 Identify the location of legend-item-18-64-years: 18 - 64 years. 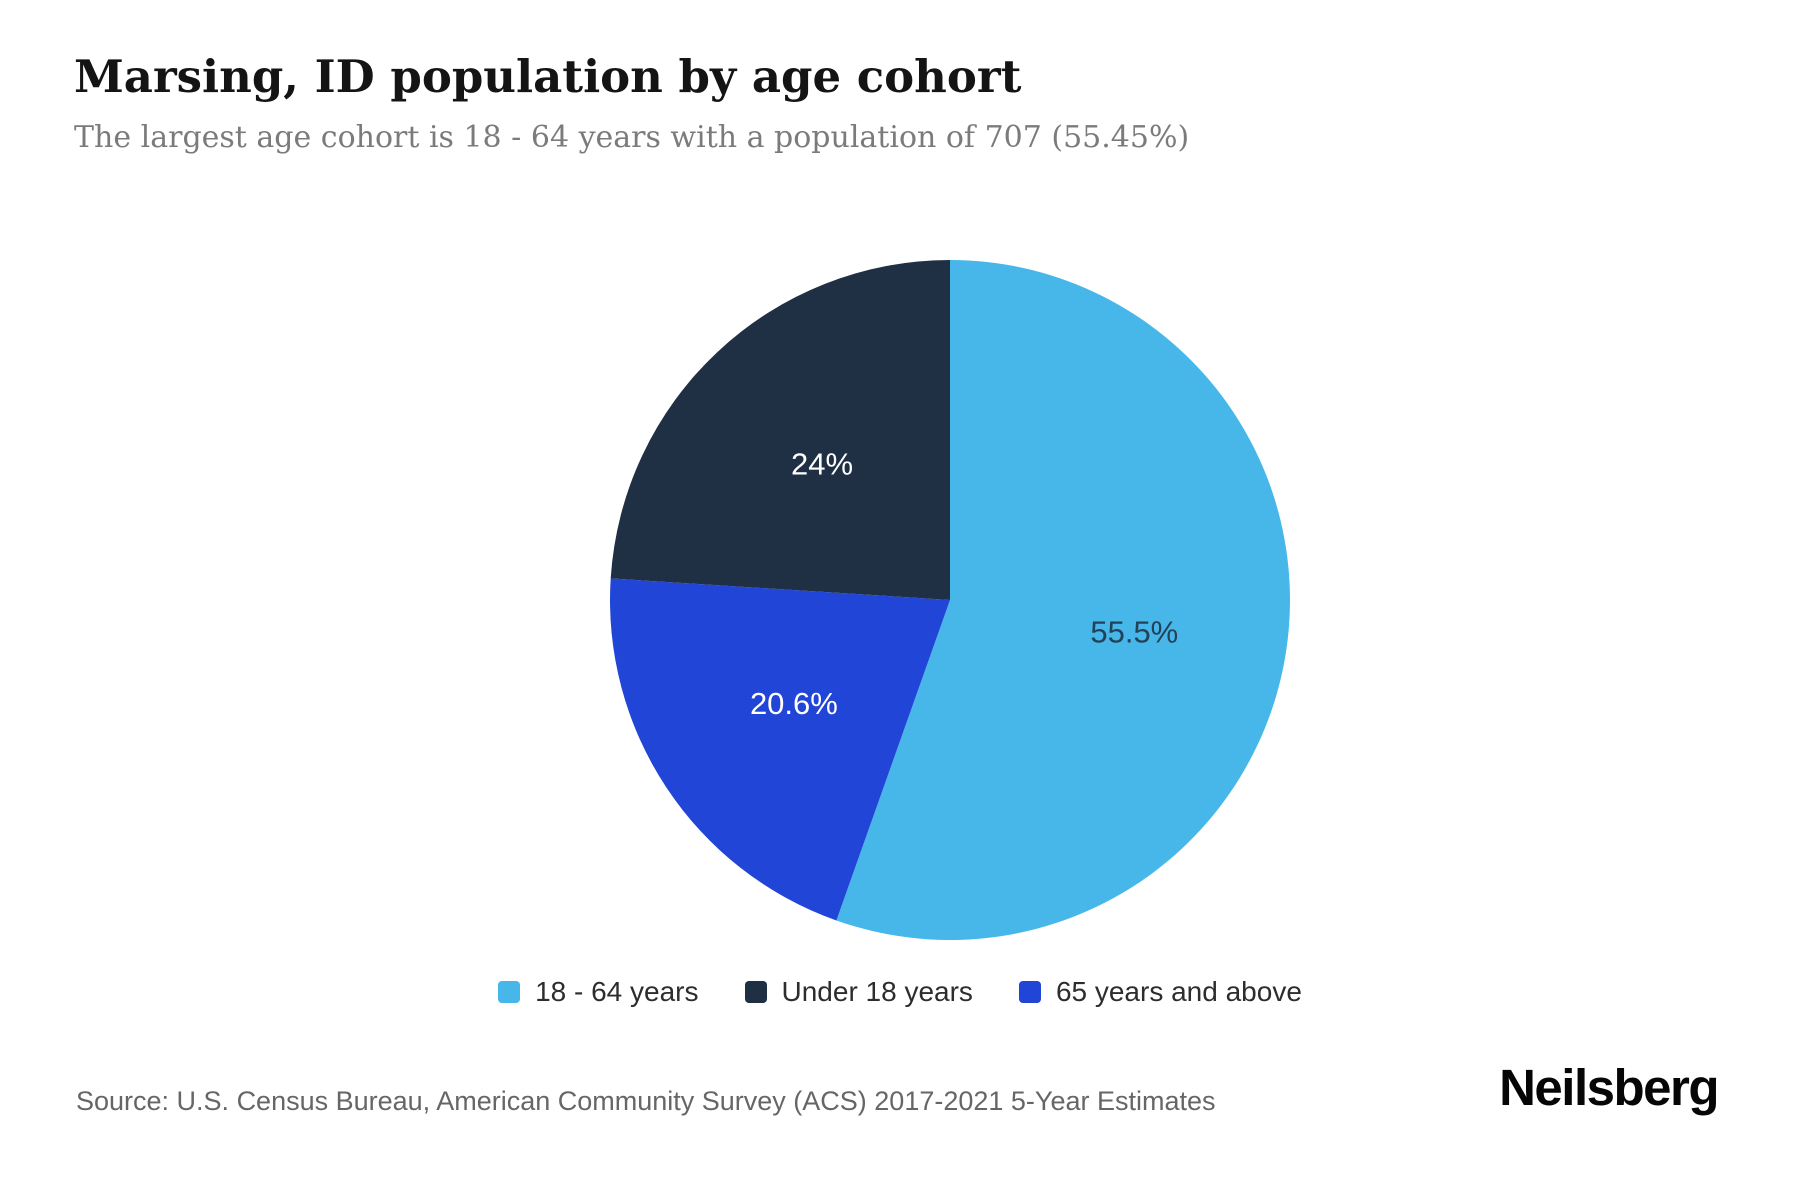
(598, 992).